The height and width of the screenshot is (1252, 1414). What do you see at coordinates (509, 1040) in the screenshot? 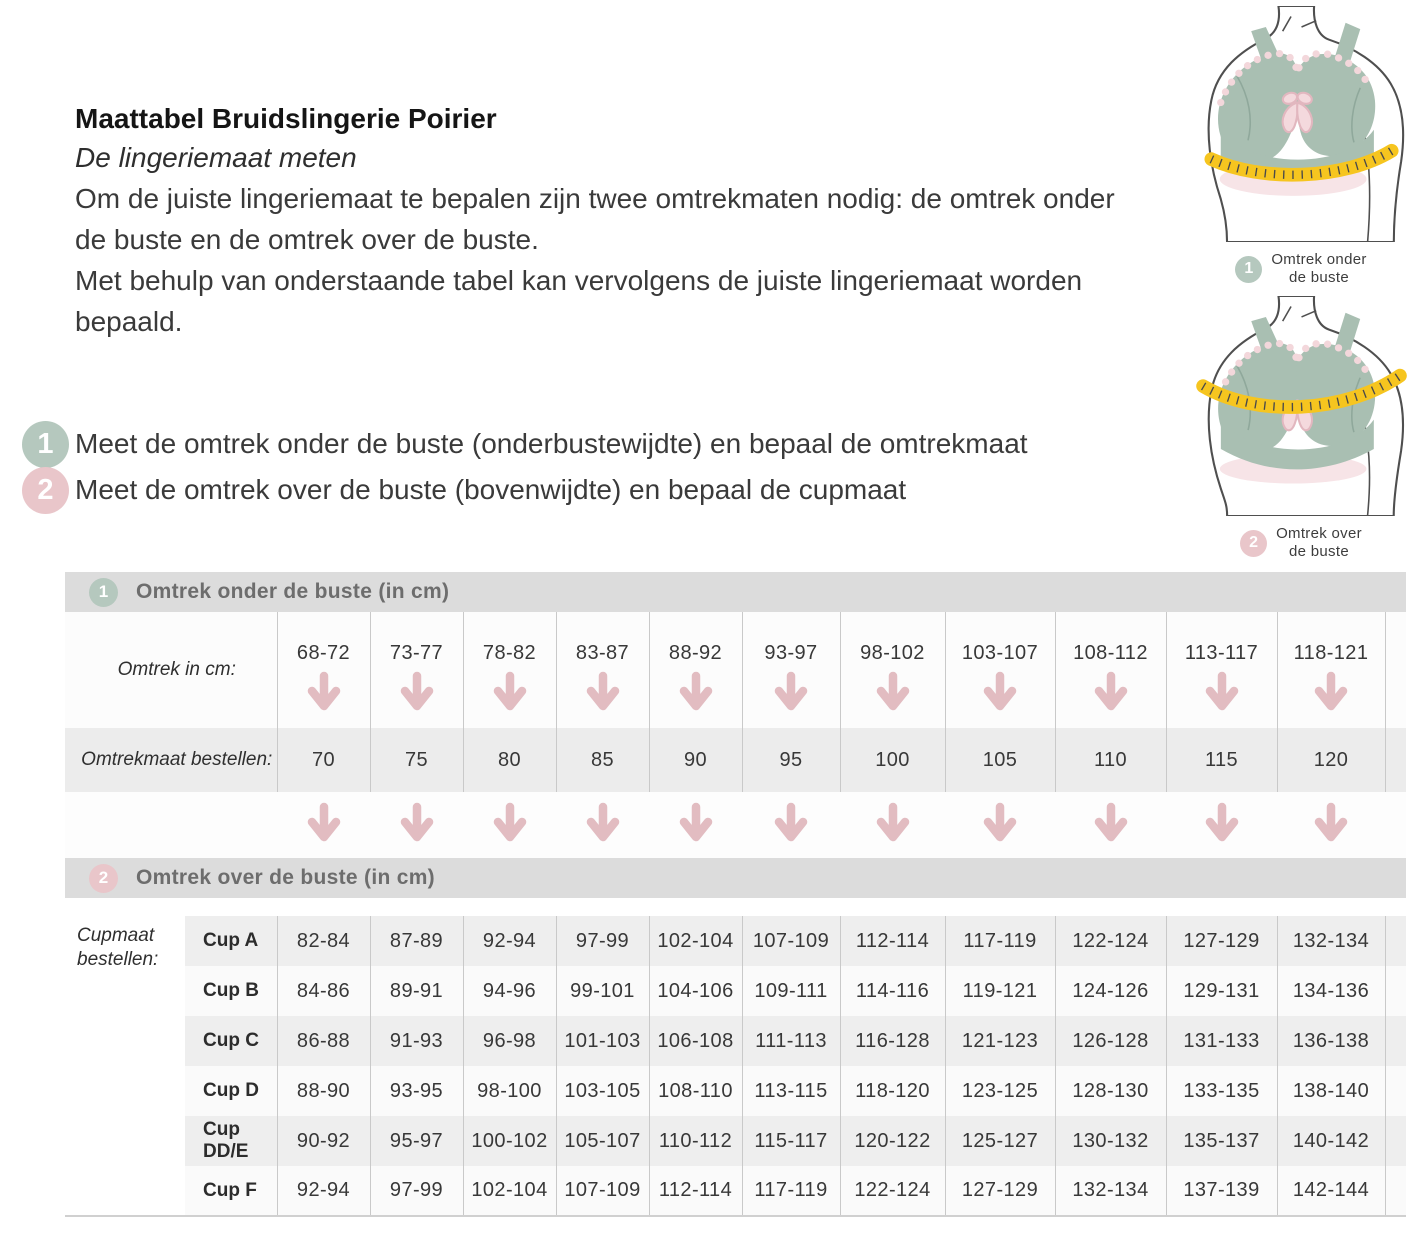
I see `cup-range: 96-98` at bounding box center [509, 1040].